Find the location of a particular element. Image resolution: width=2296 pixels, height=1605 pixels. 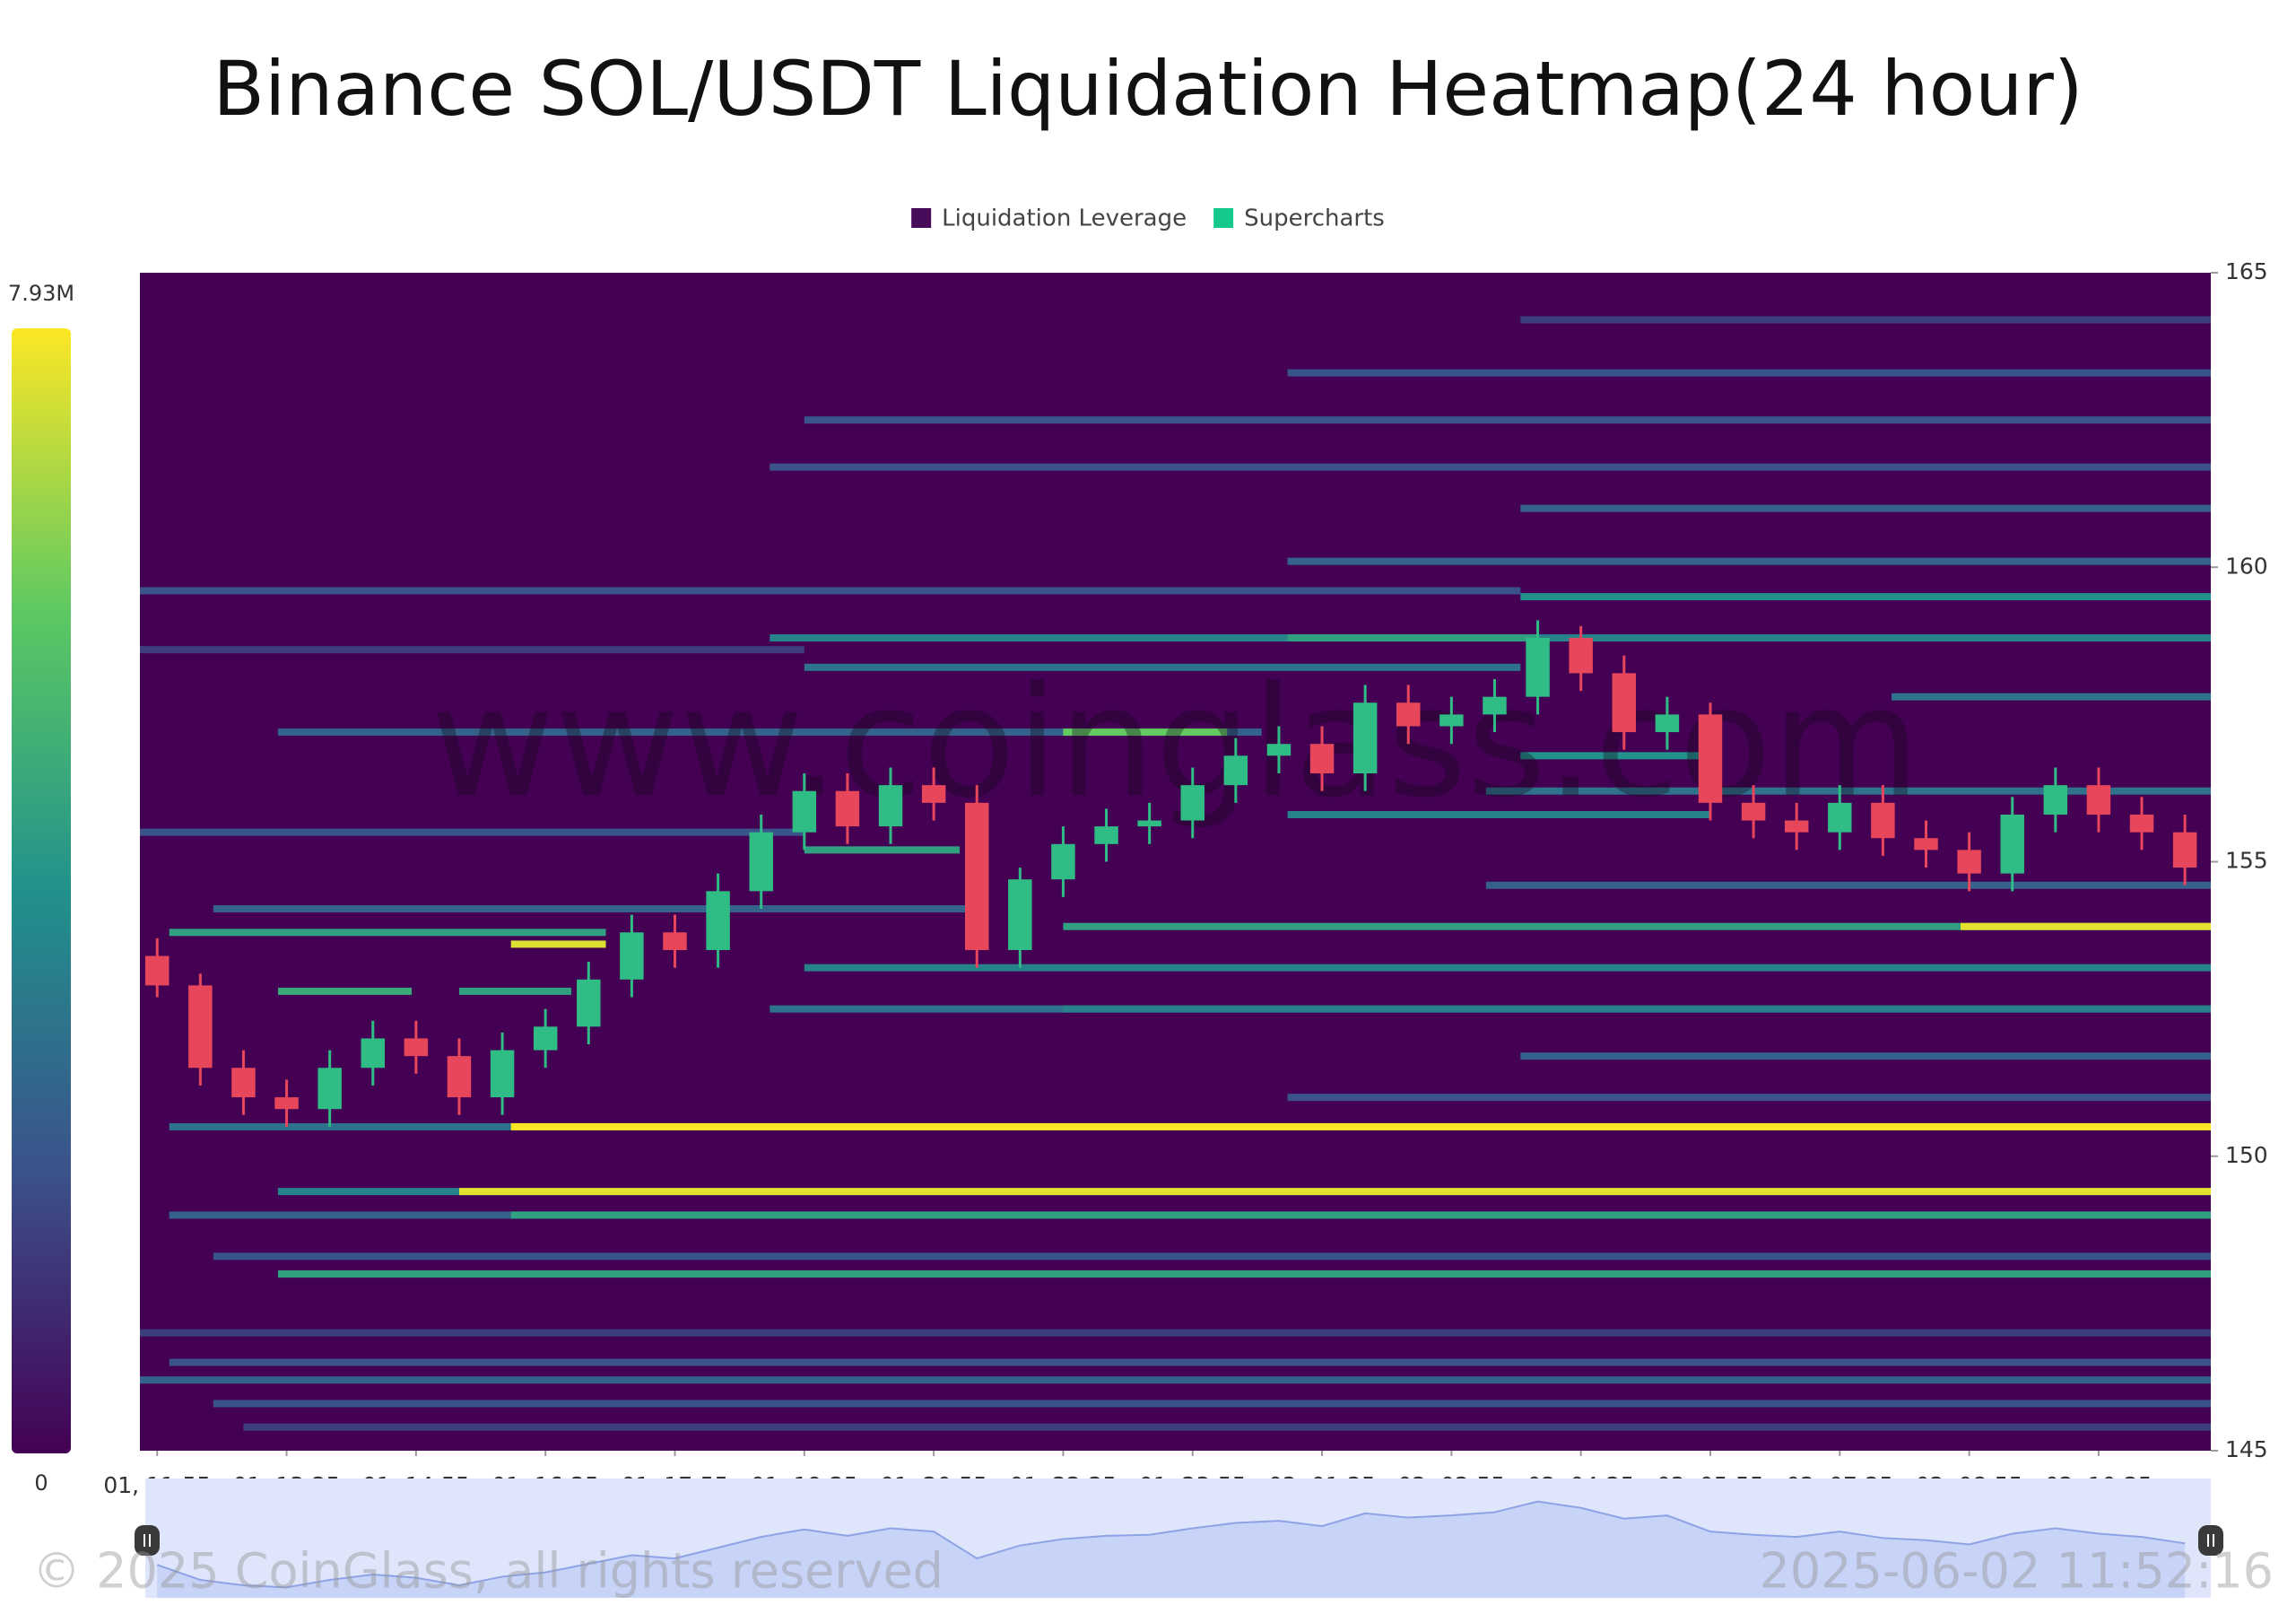

y-tick-label: 165 is located at coordinates (2246, 271).